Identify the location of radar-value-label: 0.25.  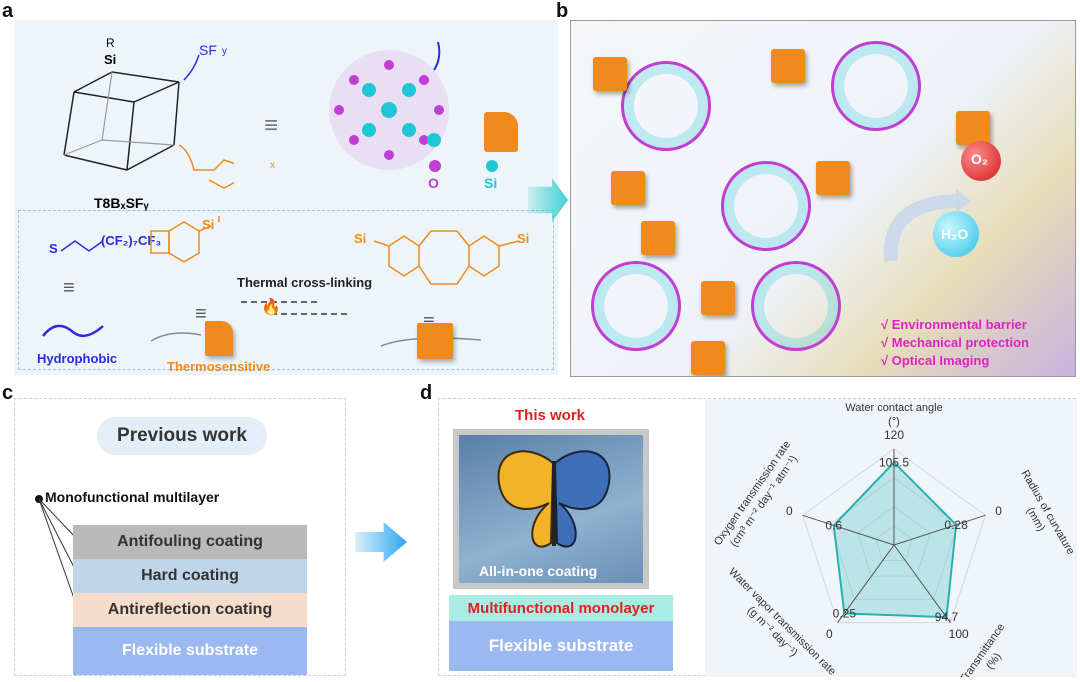
(845, 613).